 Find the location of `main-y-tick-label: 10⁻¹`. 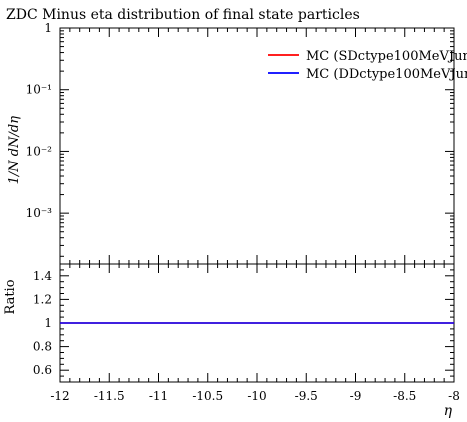

main-y-tick-label: 10⁻¹ is located at coordinates (39, 90).